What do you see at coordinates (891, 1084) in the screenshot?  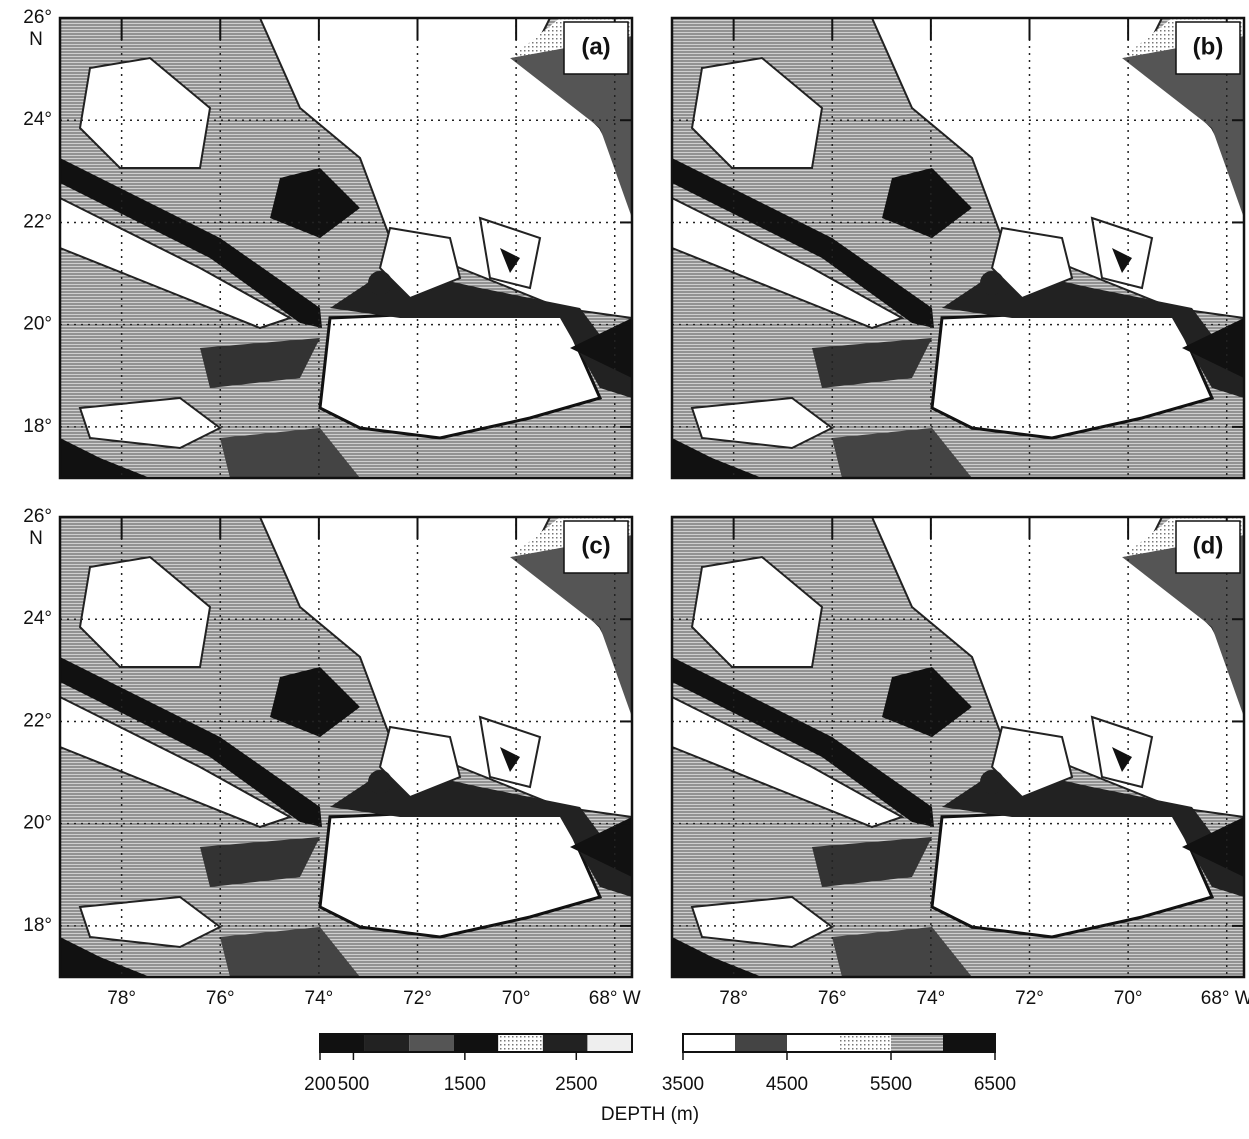 I see `colorbar-tick-label: 5500` at bounding box center [891, 1084].